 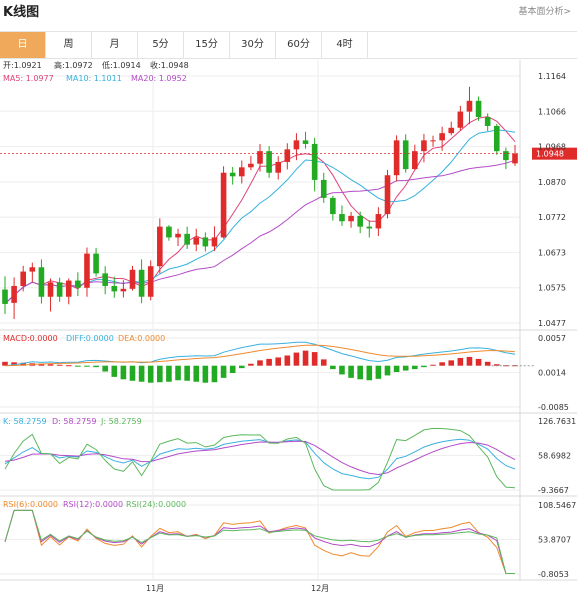 I want to click on tab-5min: 5分, so click(x=161, y=45).